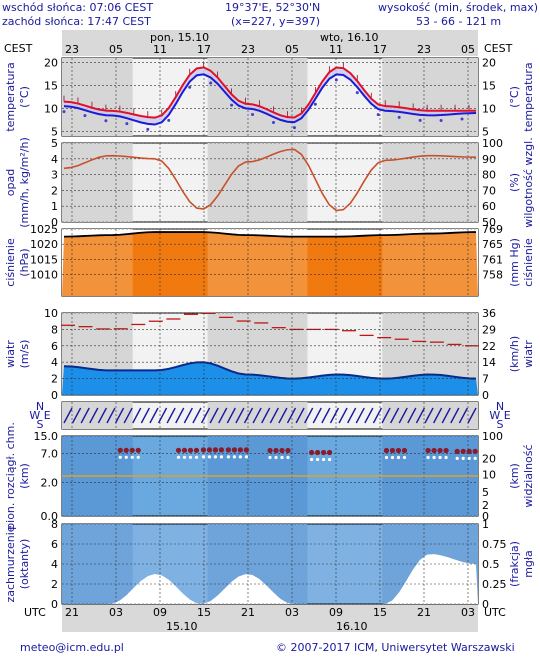  Describe the element at coordinates (46, 436) in the screenshot. I see `y-tick-label: 15.0` at that location.